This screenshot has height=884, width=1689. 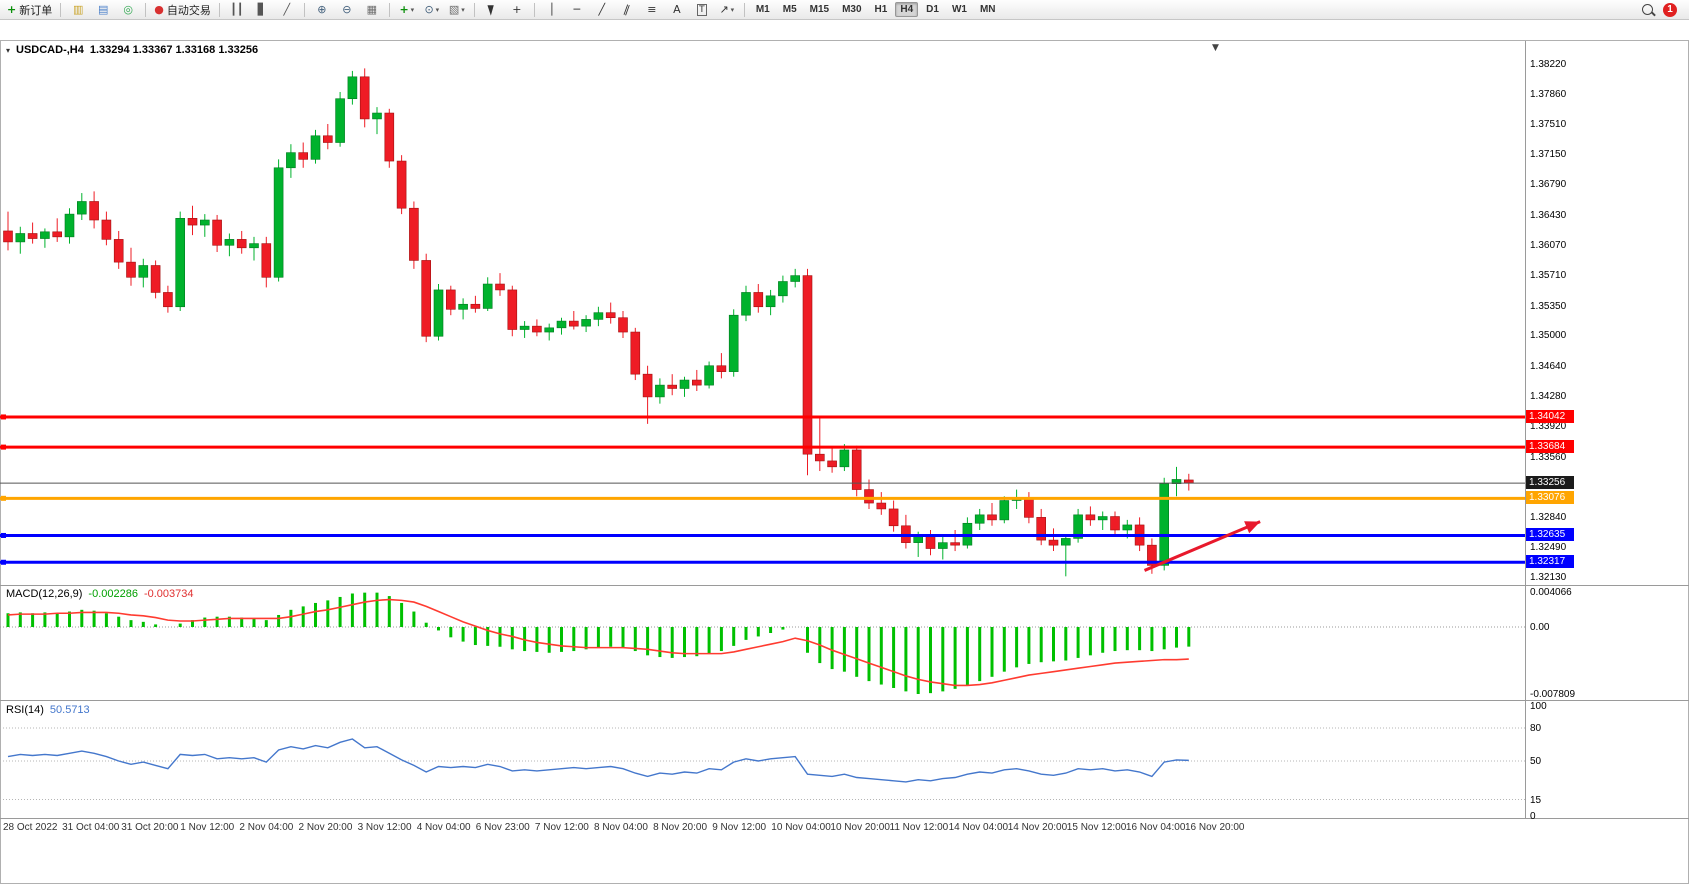 I want to click on channel-icon-glyph: ∥, so click(x=627, y=9).